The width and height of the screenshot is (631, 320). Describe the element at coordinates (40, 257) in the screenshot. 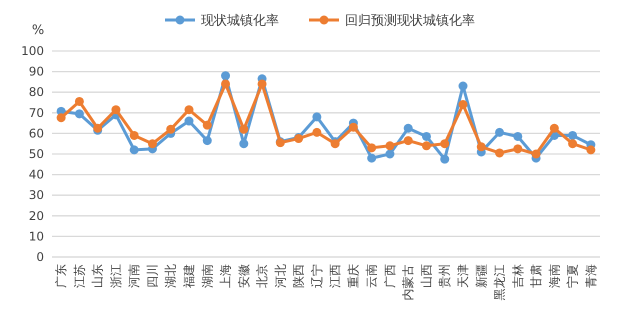

I see `y-tick-label: 0` at that location.